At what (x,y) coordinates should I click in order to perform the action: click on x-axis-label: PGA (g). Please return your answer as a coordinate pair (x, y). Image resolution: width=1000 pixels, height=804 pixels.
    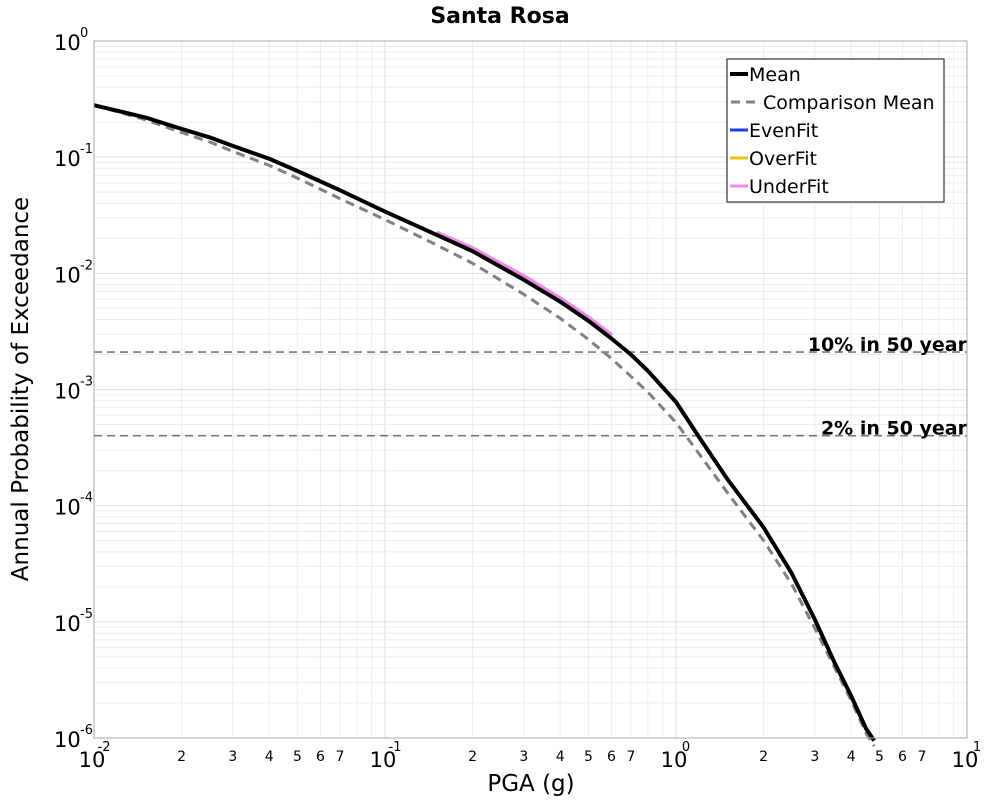
    Looking at the image, I should click on (530, 784).